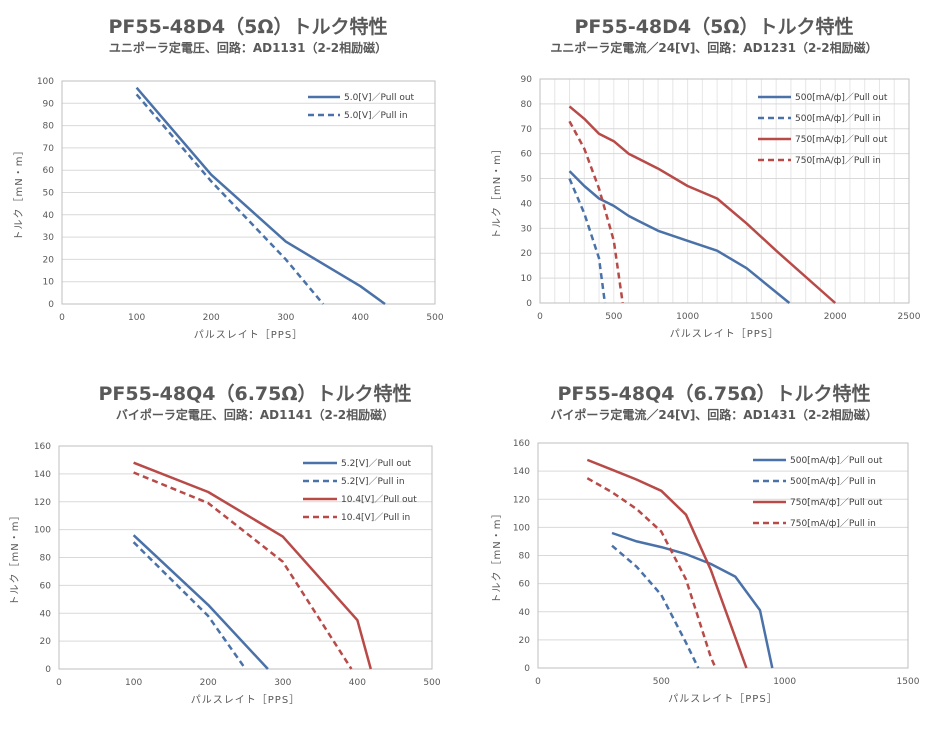 This screenshot has width=940, height=731. Describe the element at coordinates (375, 517) in the screenshot. I see `legend-entry: 10.4[V]／Pull in` at that location.